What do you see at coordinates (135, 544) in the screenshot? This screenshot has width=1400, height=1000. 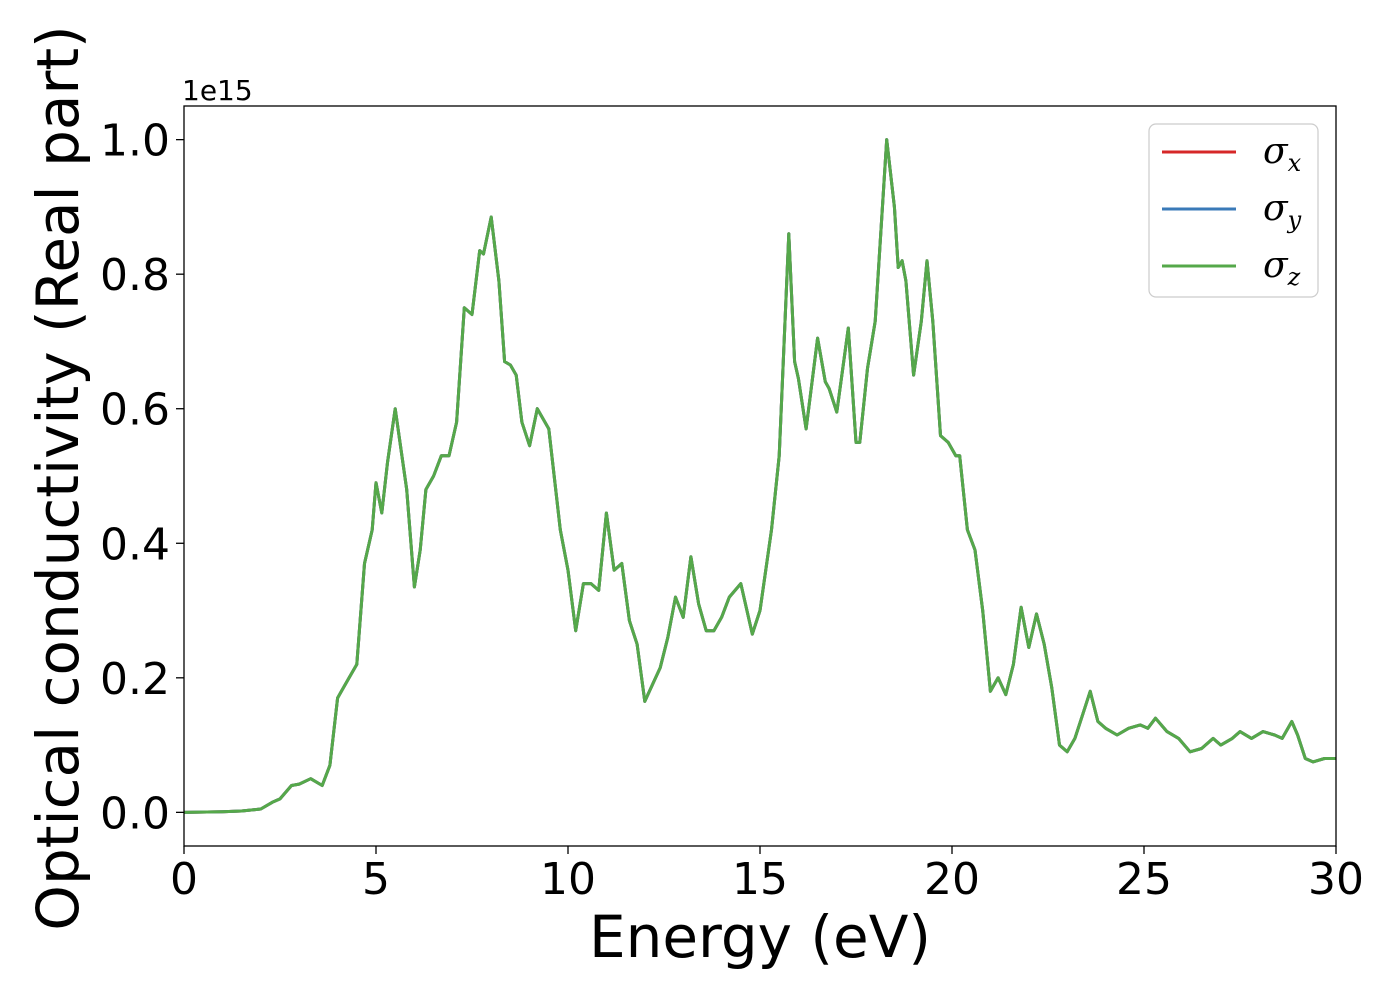 I see `y-tick-label: 0.4` at bounding box center [135, 544].